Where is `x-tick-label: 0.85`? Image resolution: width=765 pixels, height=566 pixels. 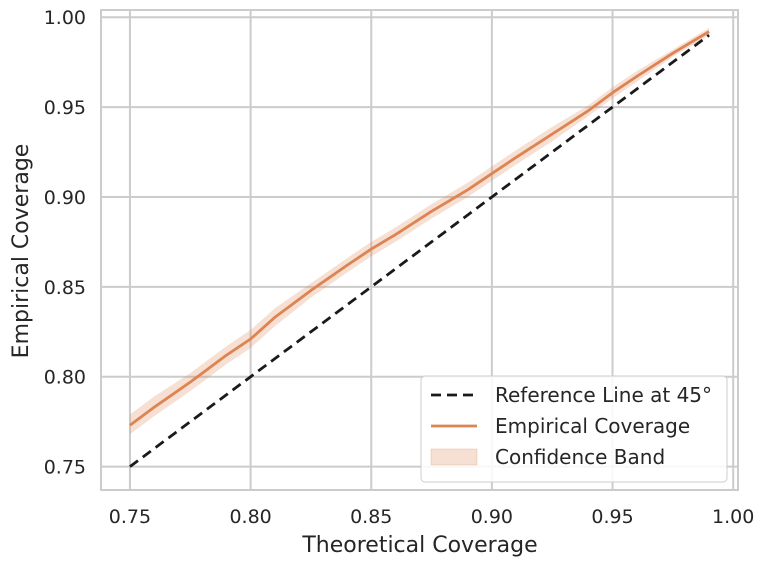 x-tick-label: 0.85 is located at coordinates (371, 517).